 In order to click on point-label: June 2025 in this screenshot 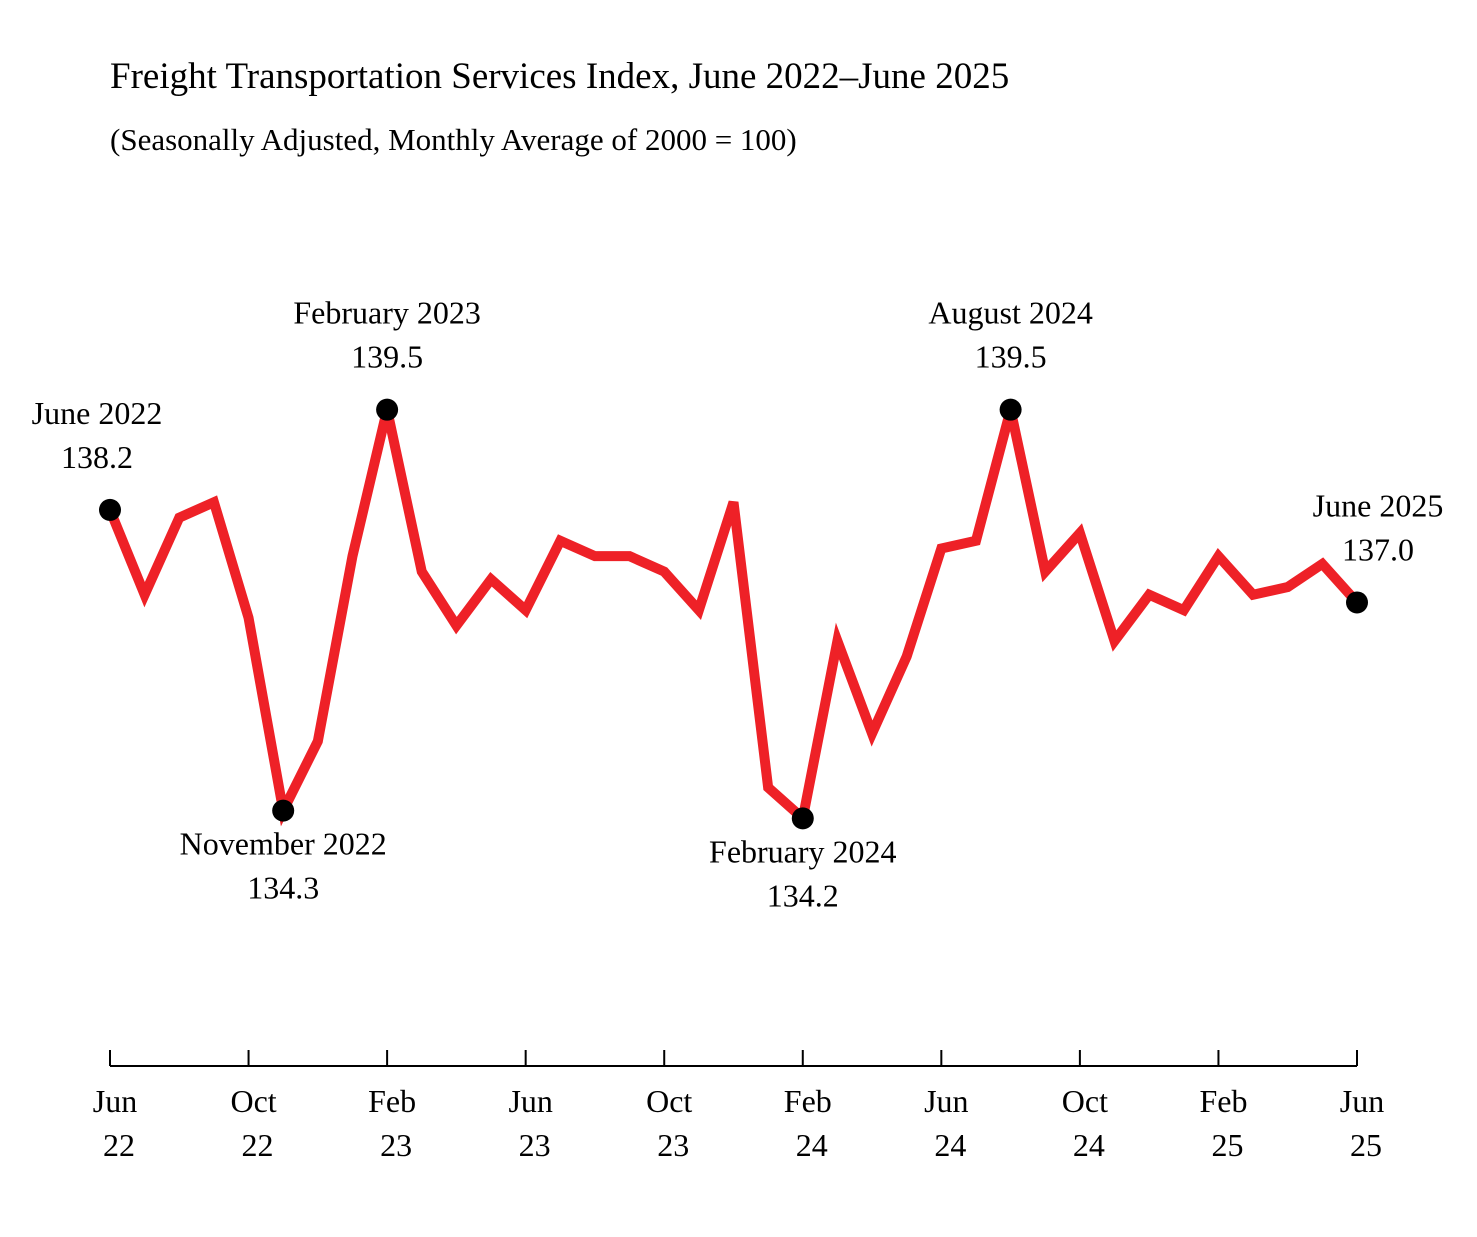, I will do `click(1378, 505)`.